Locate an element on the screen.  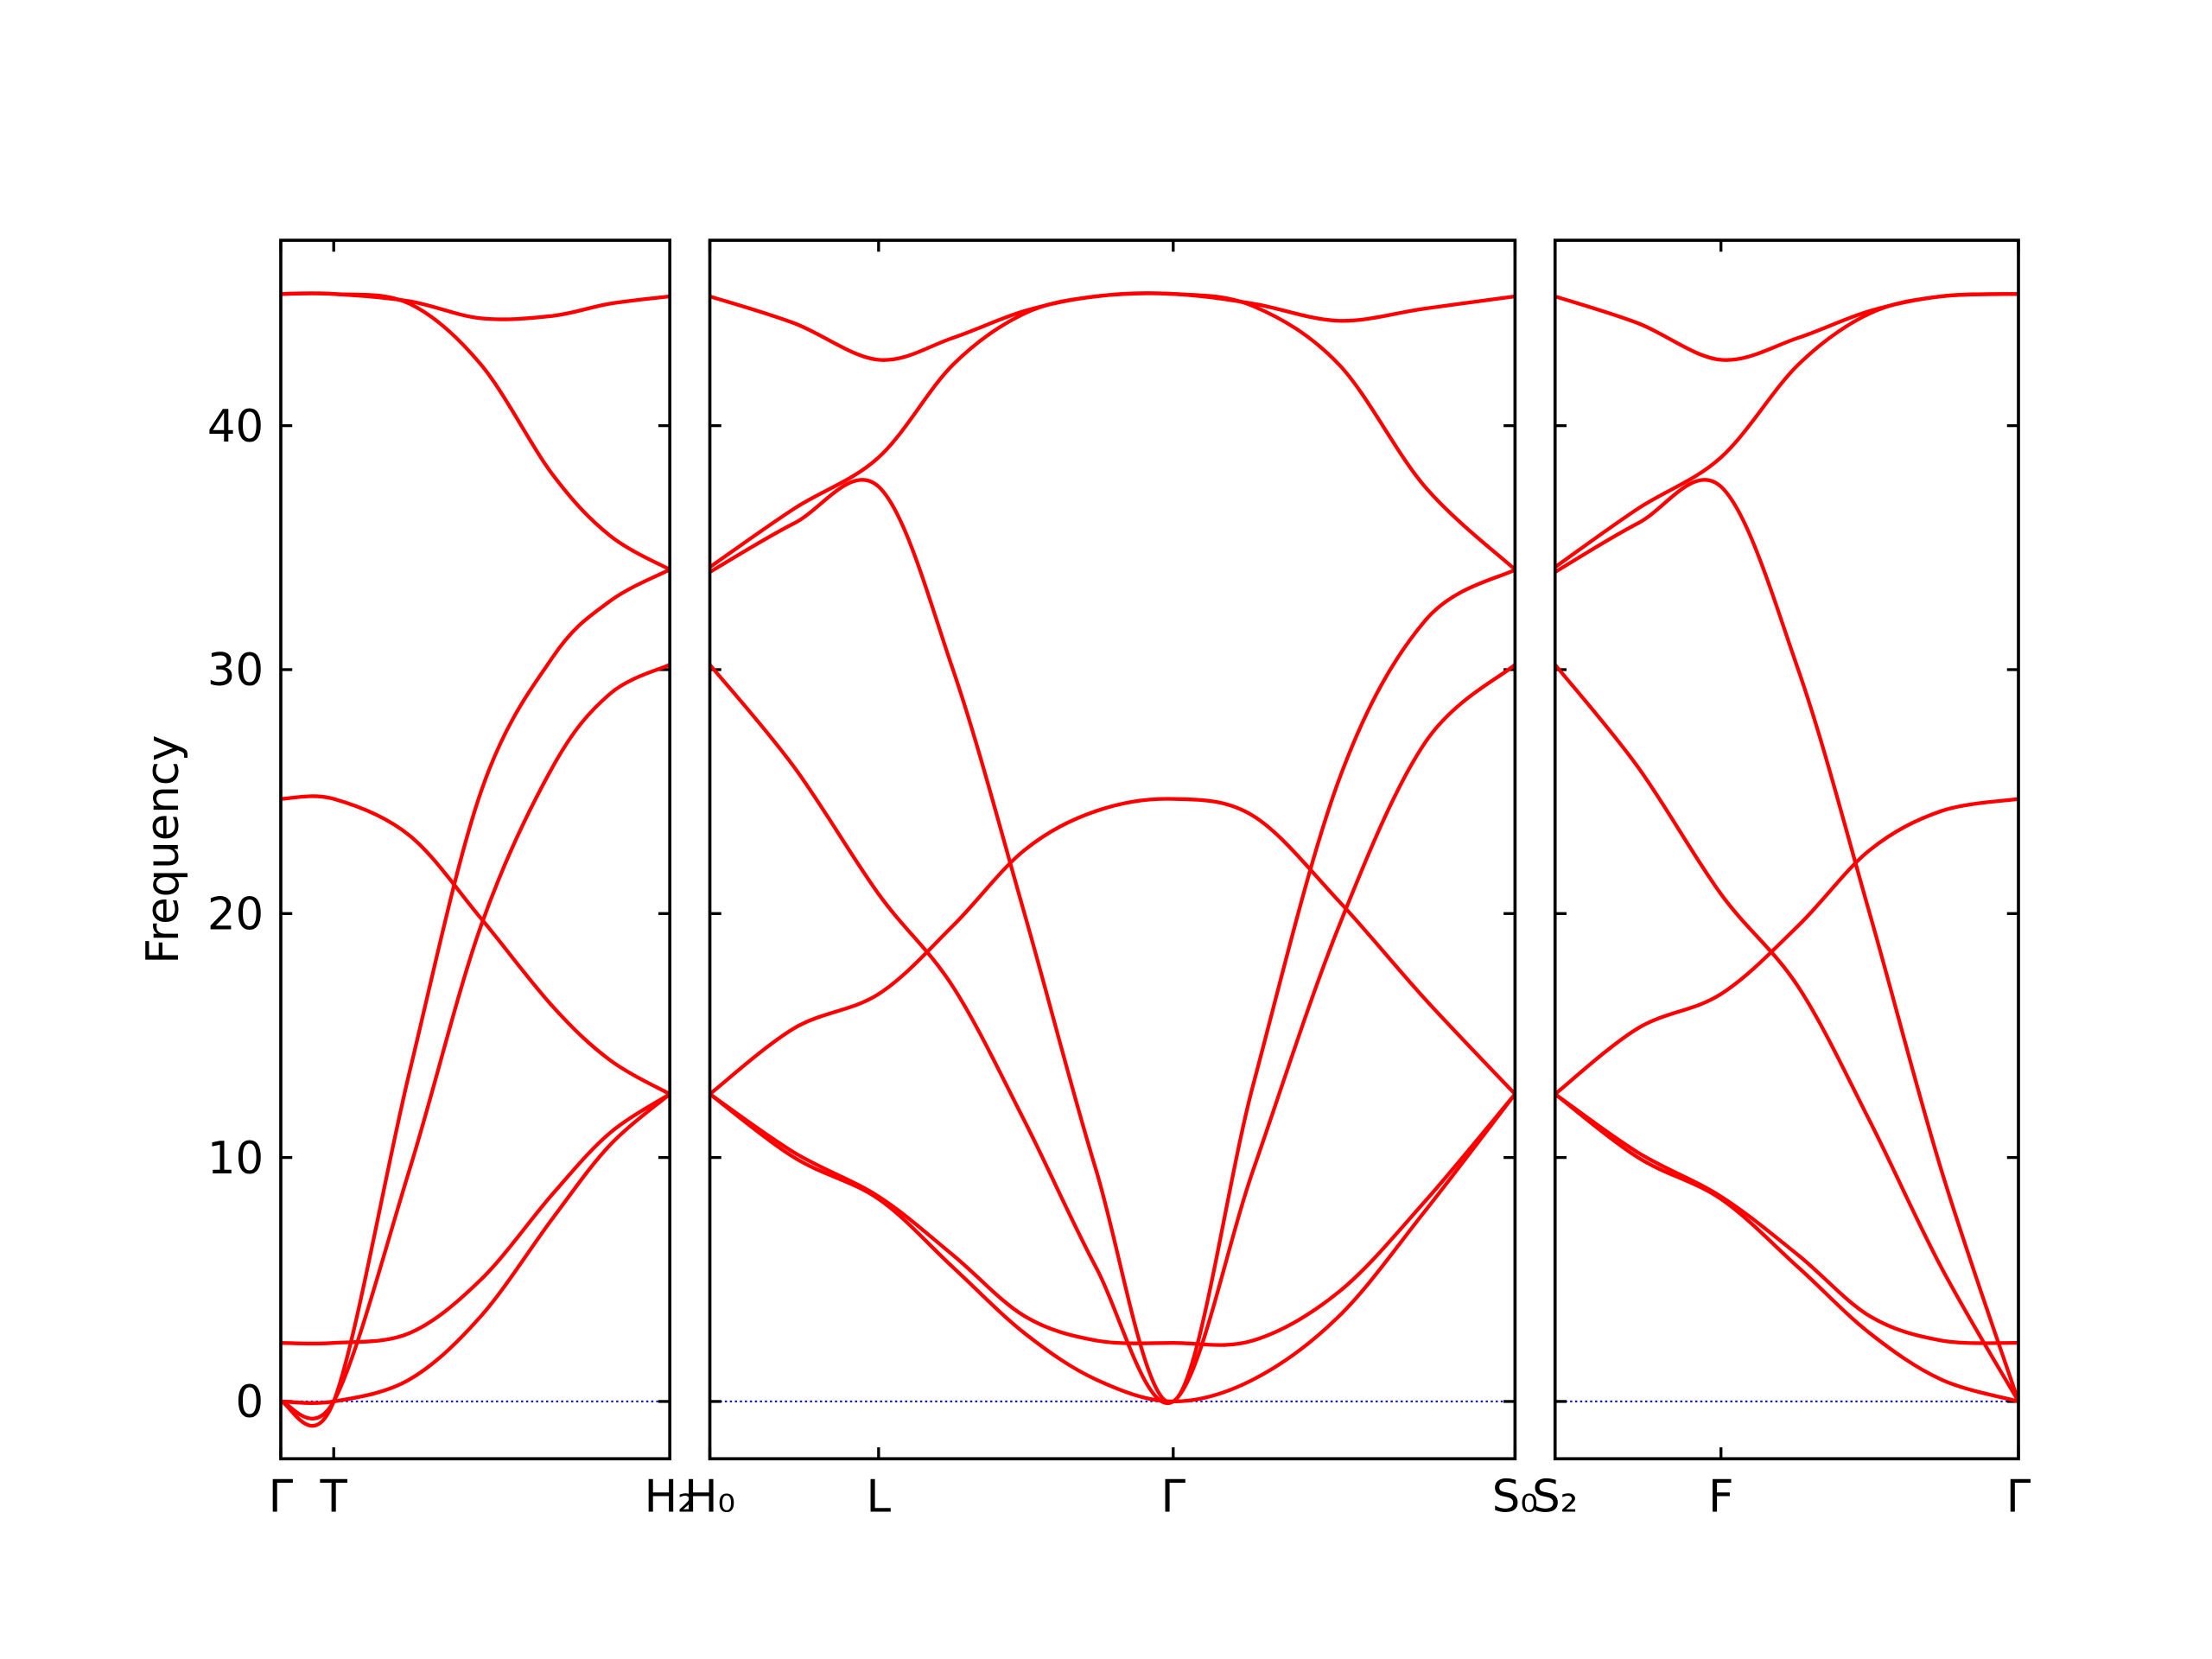
x-tick-label: L is located at coordinates (879, 1497).